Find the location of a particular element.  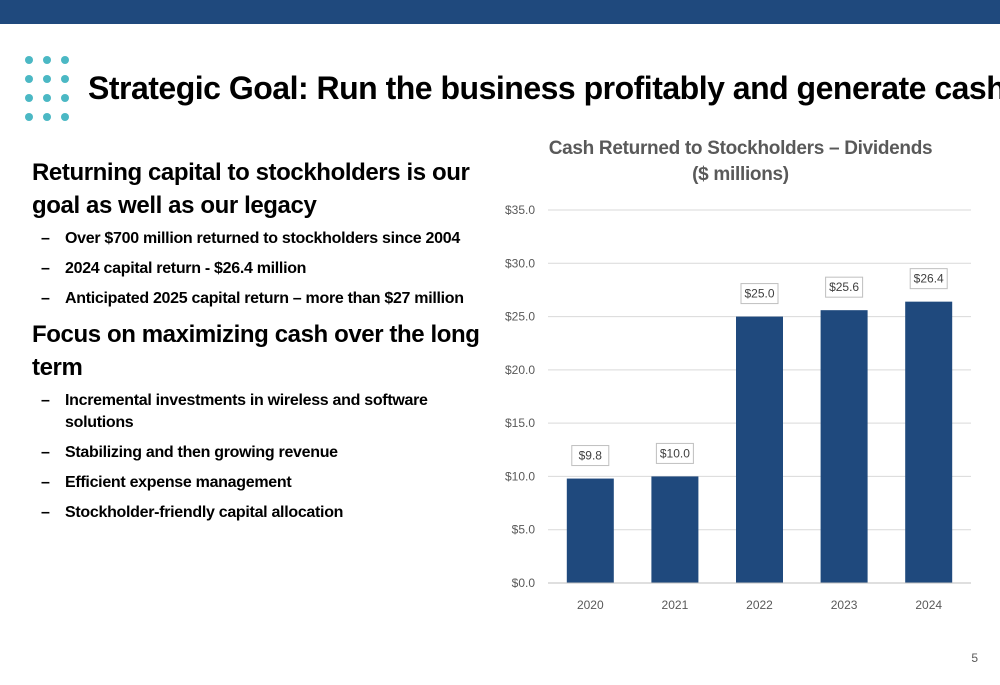

top-accent-bar is located at coordinates (500, 12).